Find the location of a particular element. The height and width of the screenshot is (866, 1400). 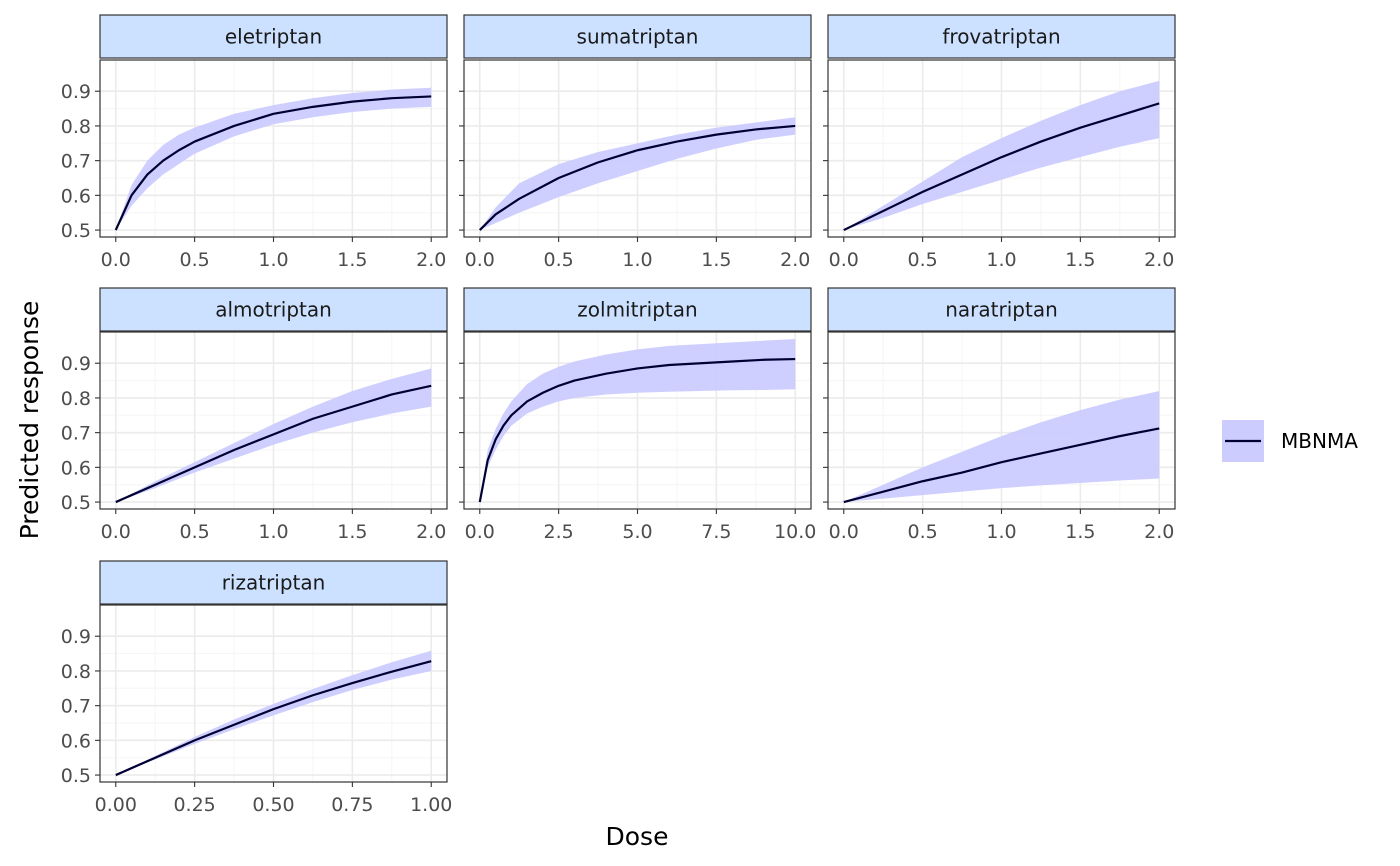

strip-label-sumatriptan: sumatriptan is located at coordinates (638, 37).